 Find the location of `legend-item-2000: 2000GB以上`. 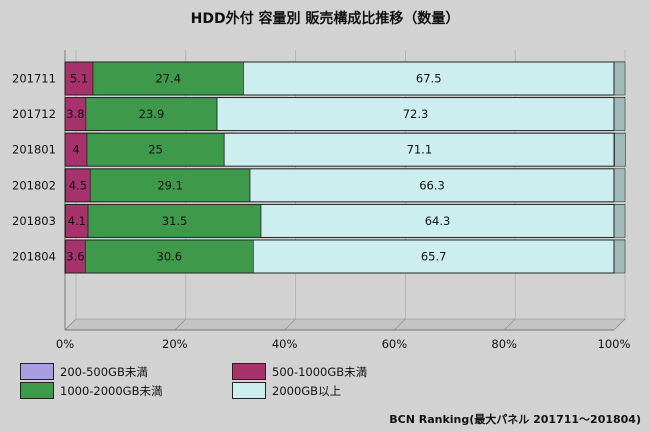

legend-item-2000: 2000GB以上 is located at coordinates (286, 390).